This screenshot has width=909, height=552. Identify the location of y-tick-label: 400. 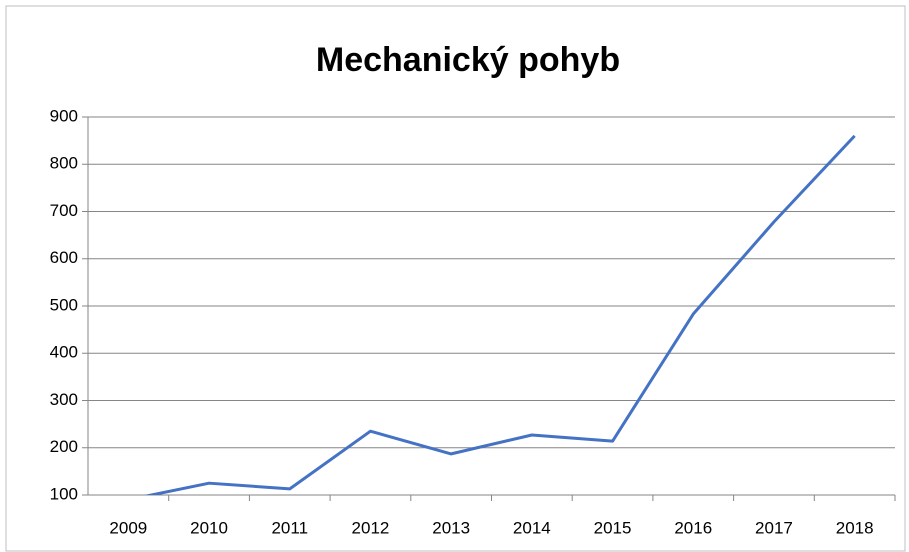
(64, 352).